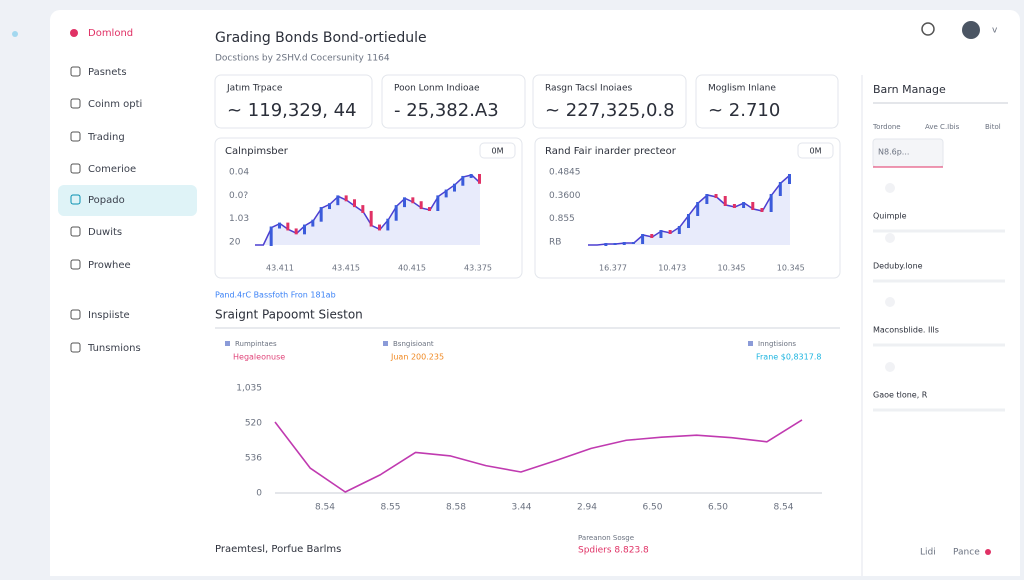  What do you see at coordinates (253, 424) in the screenshot?
I see `y-tick-label: 520` at bounding box center [253, 424].